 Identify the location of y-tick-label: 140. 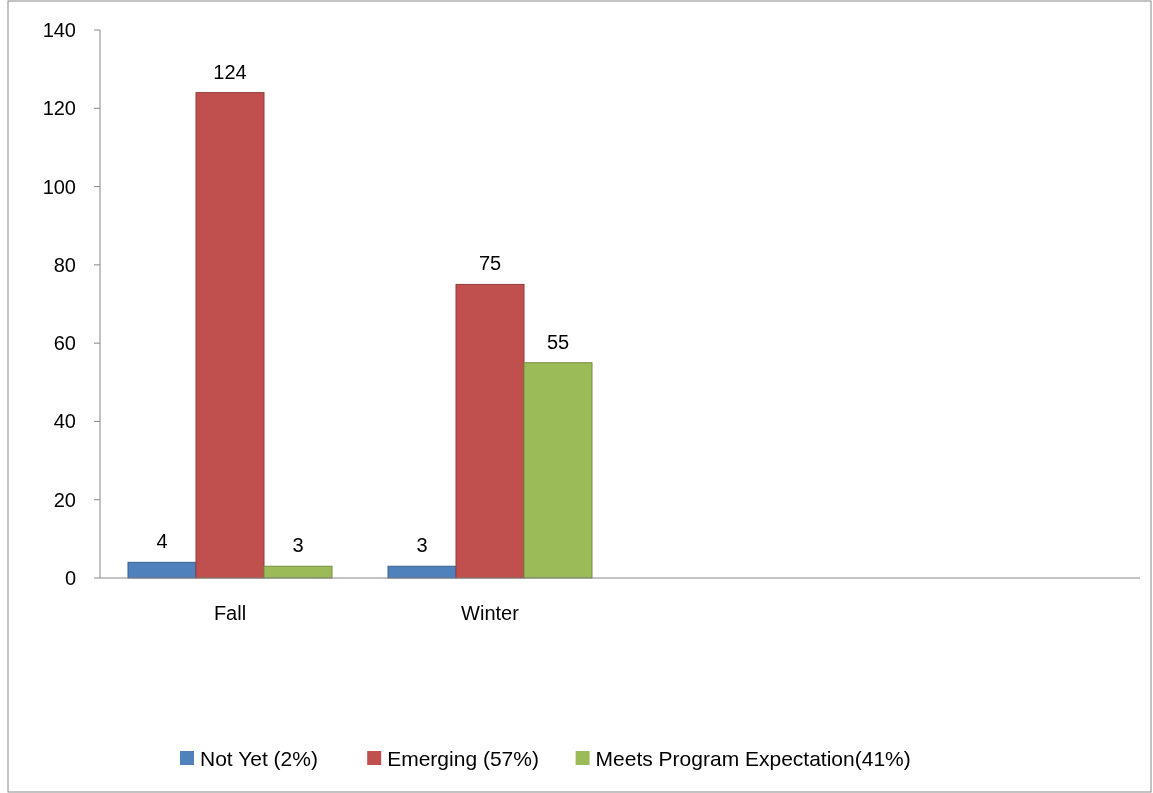
(59, 30).